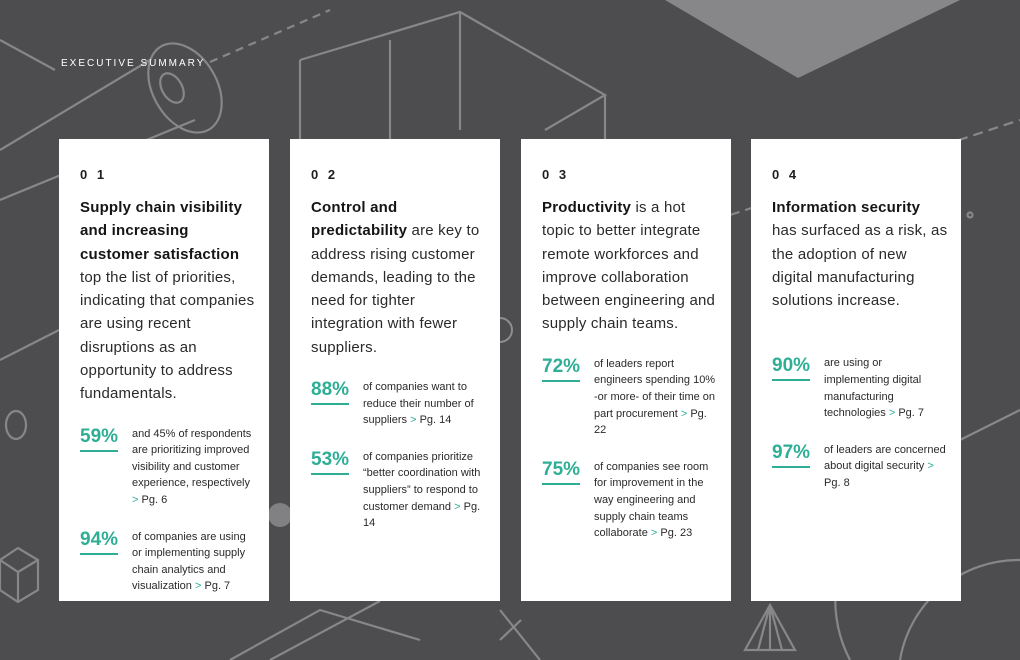  What do you see at coordinates (561, 369) in the screenshot?
I see `stat-value: 72%` at bounding box center [561, 369].